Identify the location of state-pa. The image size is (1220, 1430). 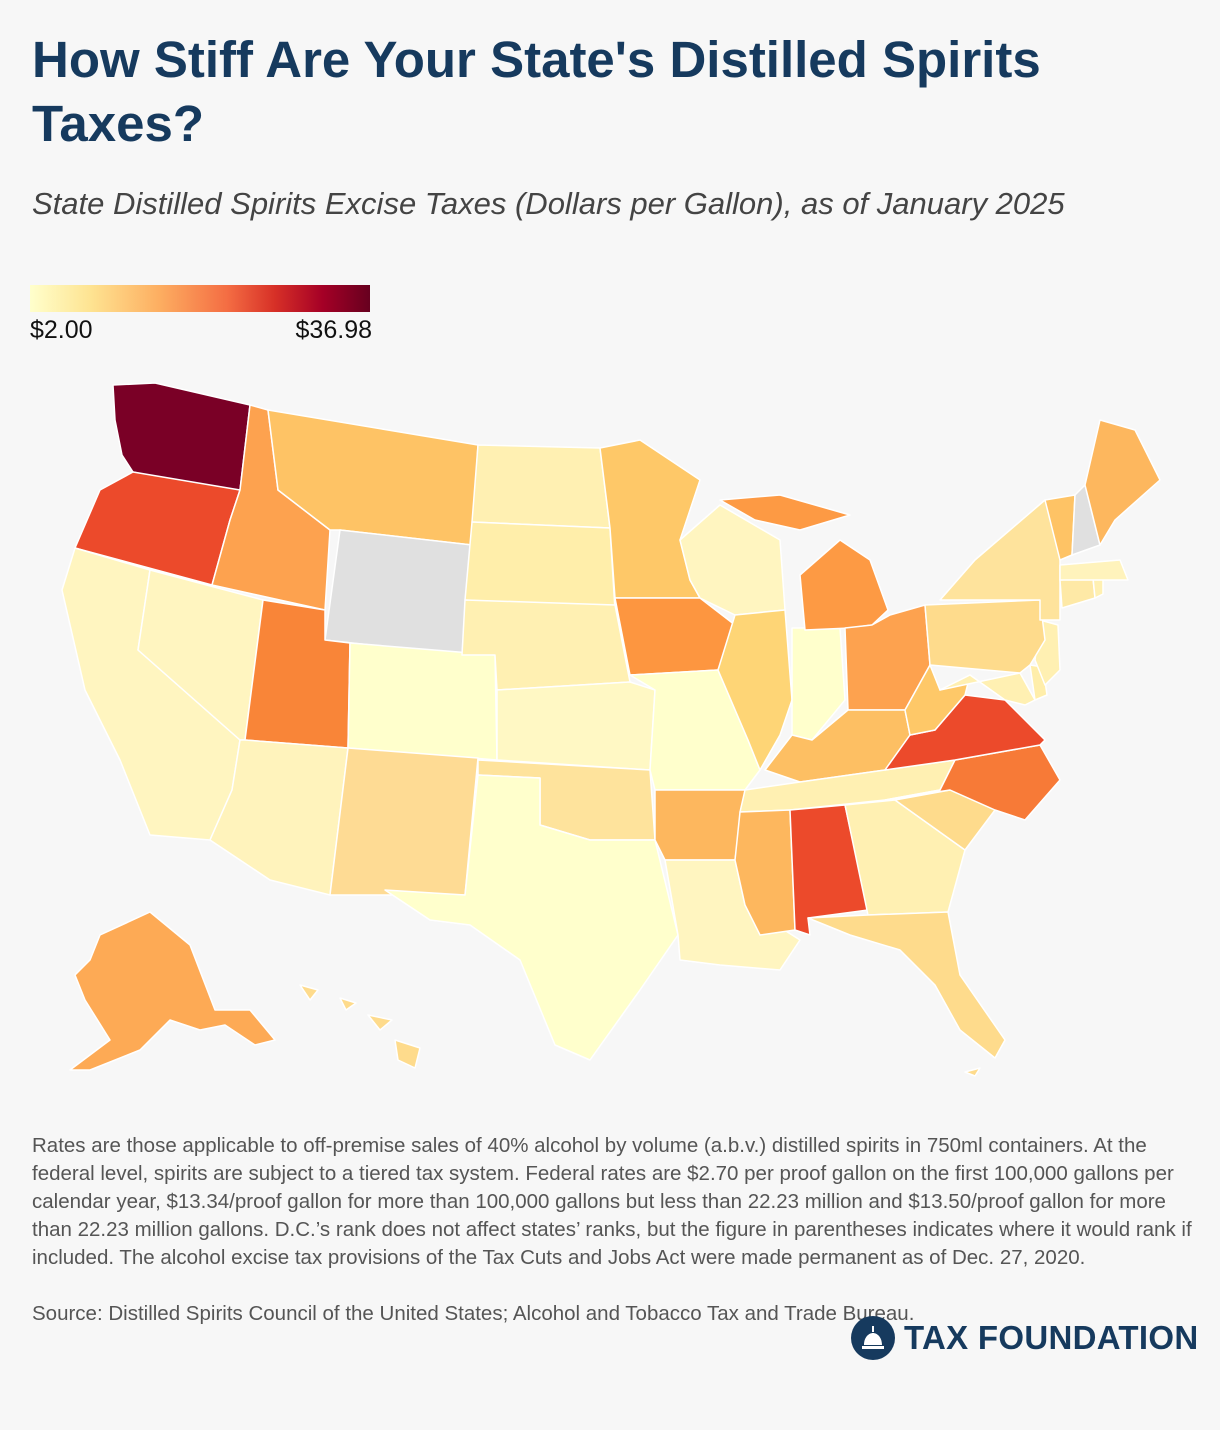
(985, 636).